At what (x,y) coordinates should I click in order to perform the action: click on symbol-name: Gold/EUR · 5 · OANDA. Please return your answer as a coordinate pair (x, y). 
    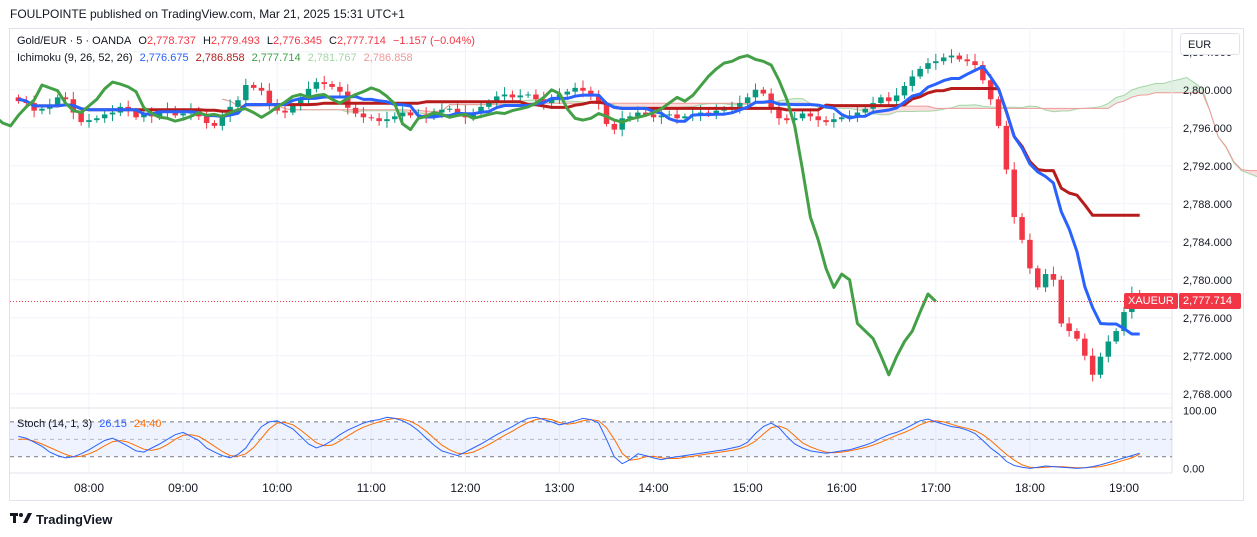
    Looking at the image, I should click on (74, 41).